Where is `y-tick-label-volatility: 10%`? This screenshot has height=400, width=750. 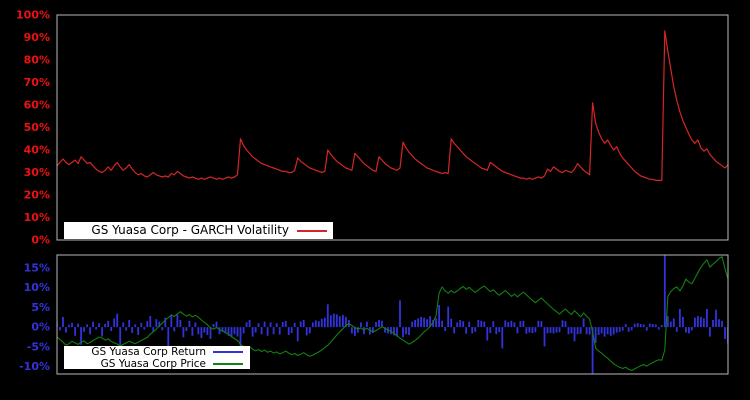 y-tick-label-volatility: 10% is located at coordinates (37, 217).